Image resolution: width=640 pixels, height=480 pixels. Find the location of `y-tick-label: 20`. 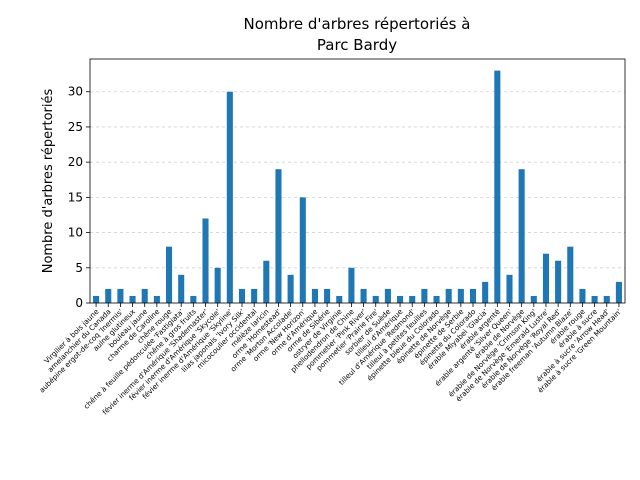

y-tick-label: 20 is located at coordinates (75, 162).